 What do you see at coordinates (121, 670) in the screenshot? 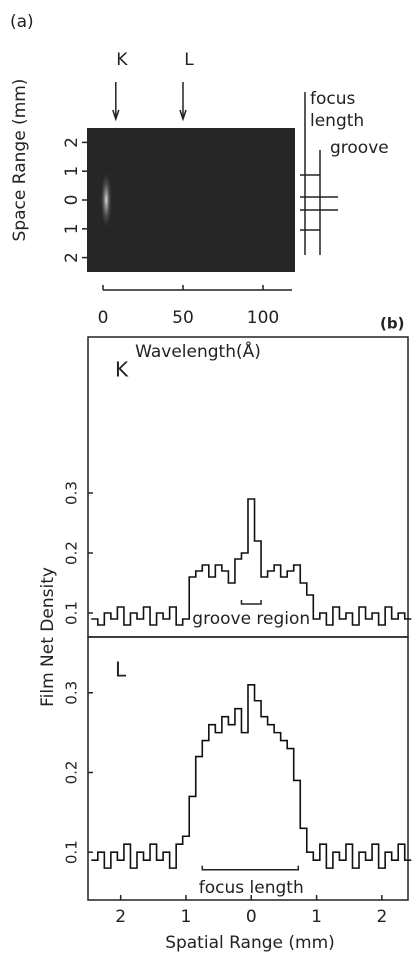
I see `panel-annotation: L` at bounding box center [121, 670].